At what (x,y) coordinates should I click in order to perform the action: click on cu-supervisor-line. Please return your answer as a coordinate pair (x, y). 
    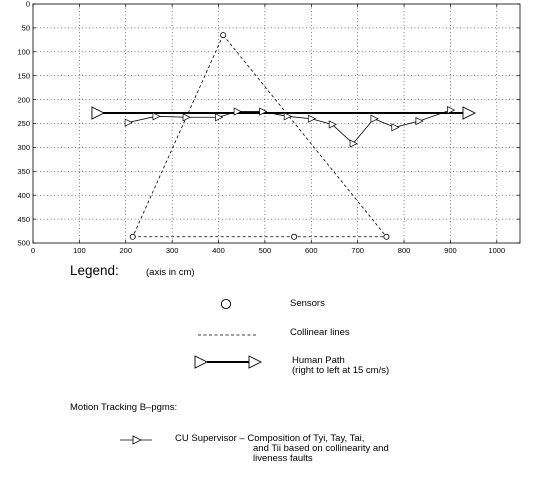
    Looking at the image, I should click on (289, 127).